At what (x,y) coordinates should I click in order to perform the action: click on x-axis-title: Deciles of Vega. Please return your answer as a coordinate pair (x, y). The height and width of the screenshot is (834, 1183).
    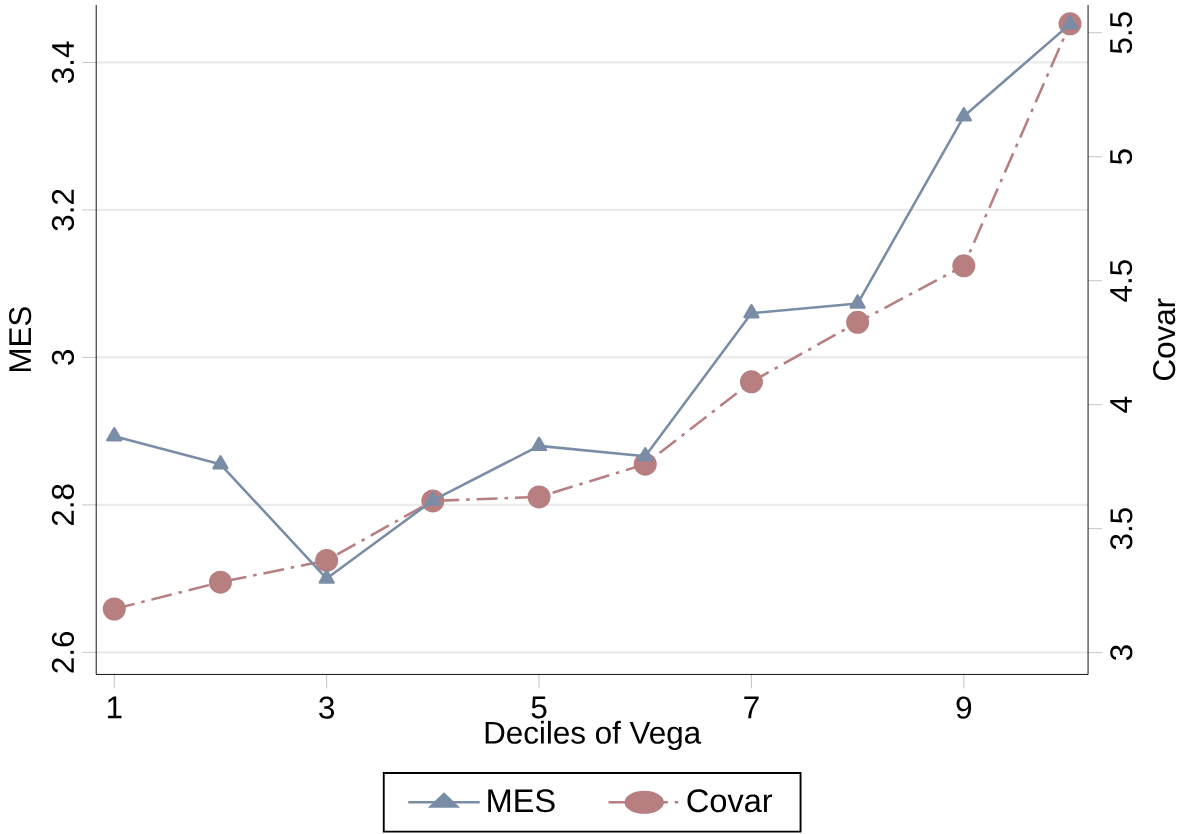
    Looking at the image, I should click on (593, 735).